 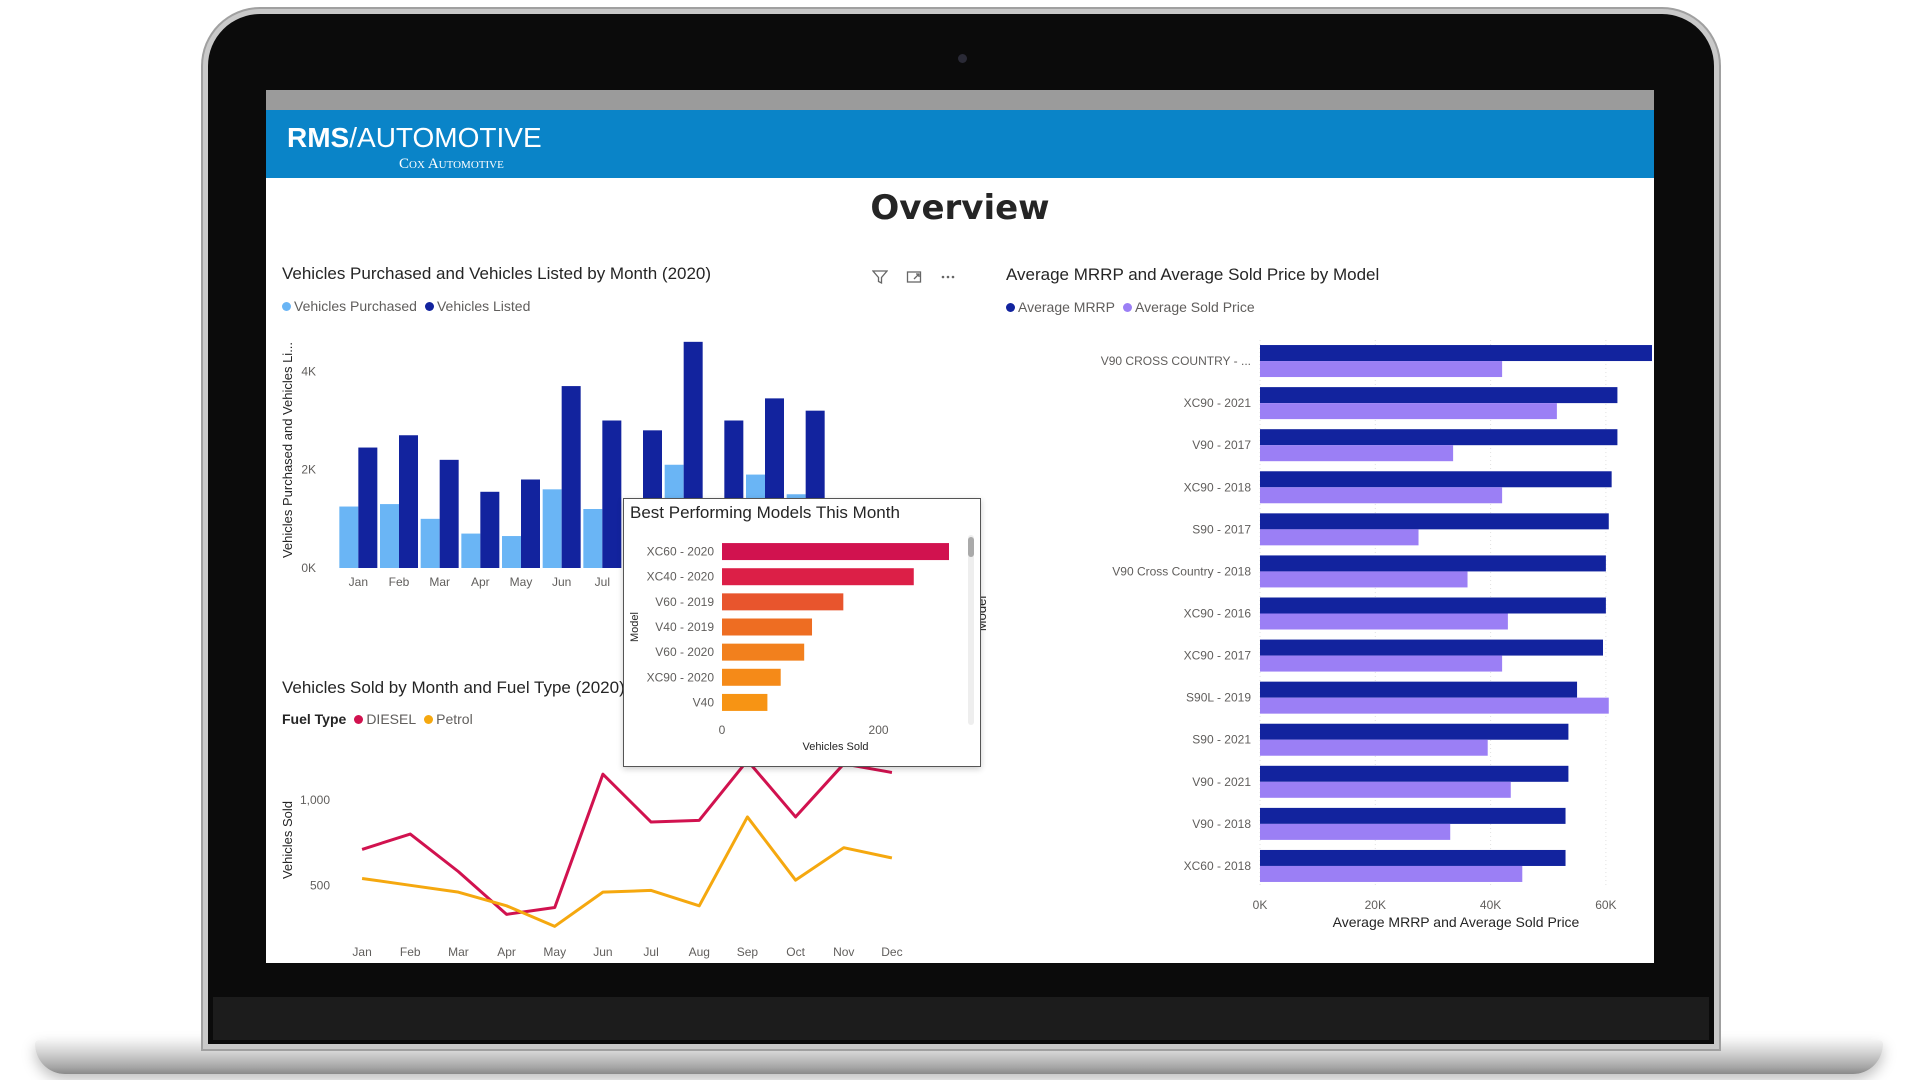 I want to click on tooltip-scrollbar, so click(x=971, y=630).